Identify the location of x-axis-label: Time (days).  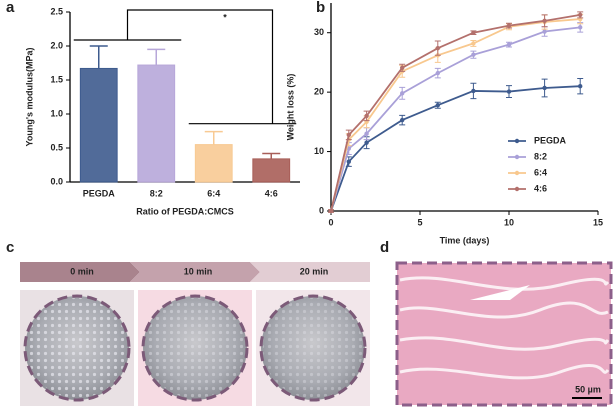
(465, 240).